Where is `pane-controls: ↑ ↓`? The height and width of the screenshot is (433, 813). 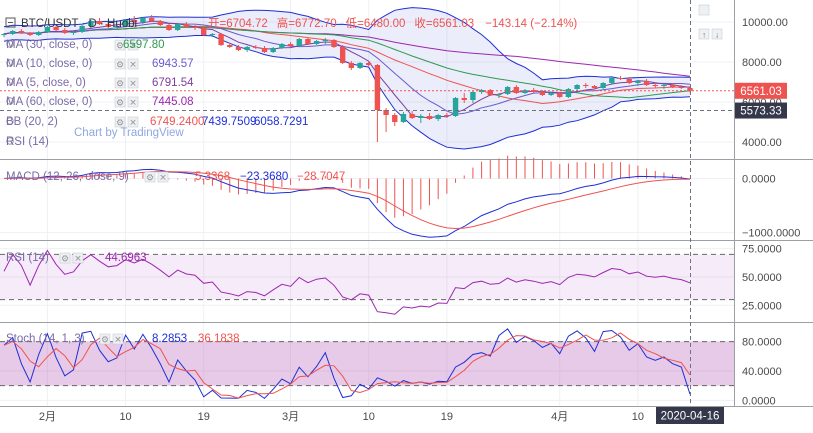 pane-controls: ↑ ↓ is located at coordinates (710, 22).